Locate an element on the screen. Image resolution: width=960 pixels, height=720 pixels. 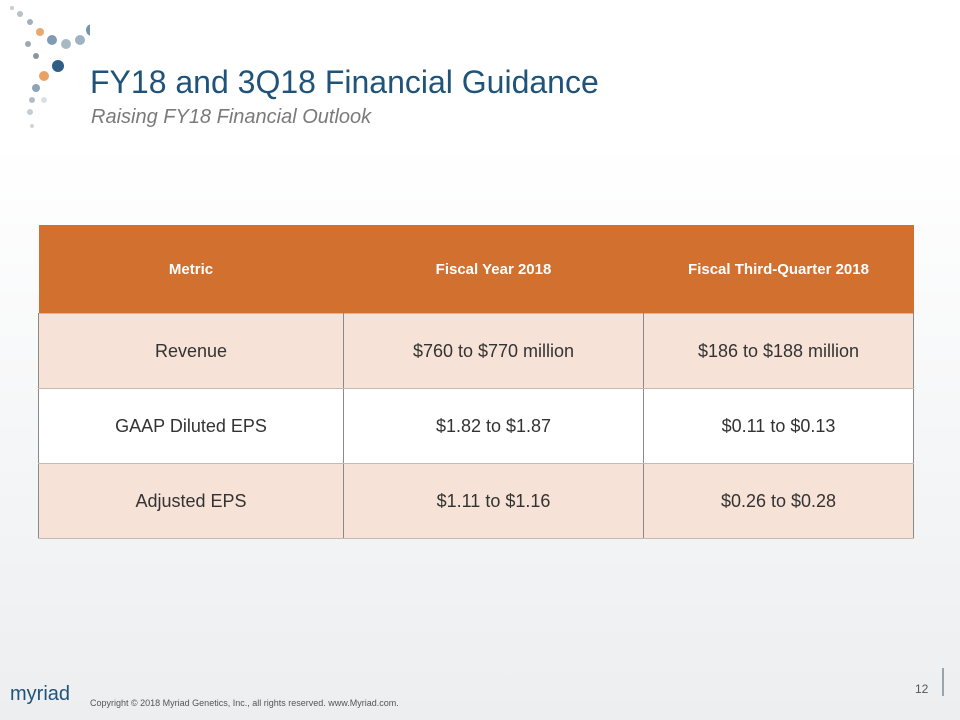
cell: $1.82 to $1.87 is located at coordinates (493, 426).